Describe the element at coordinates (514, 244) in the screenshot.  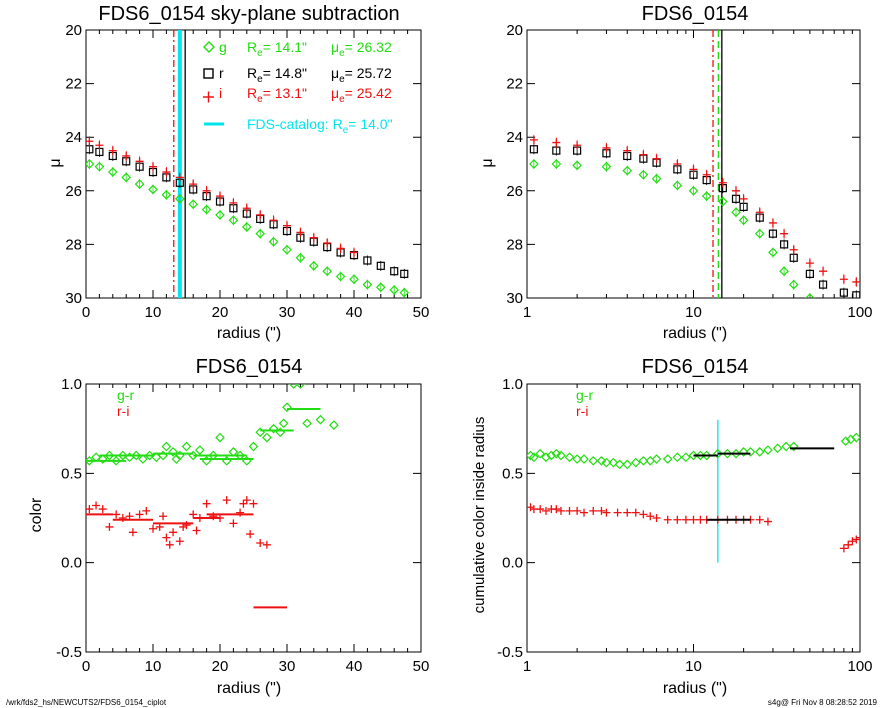
I see `y-tick-label: 28` at that location.